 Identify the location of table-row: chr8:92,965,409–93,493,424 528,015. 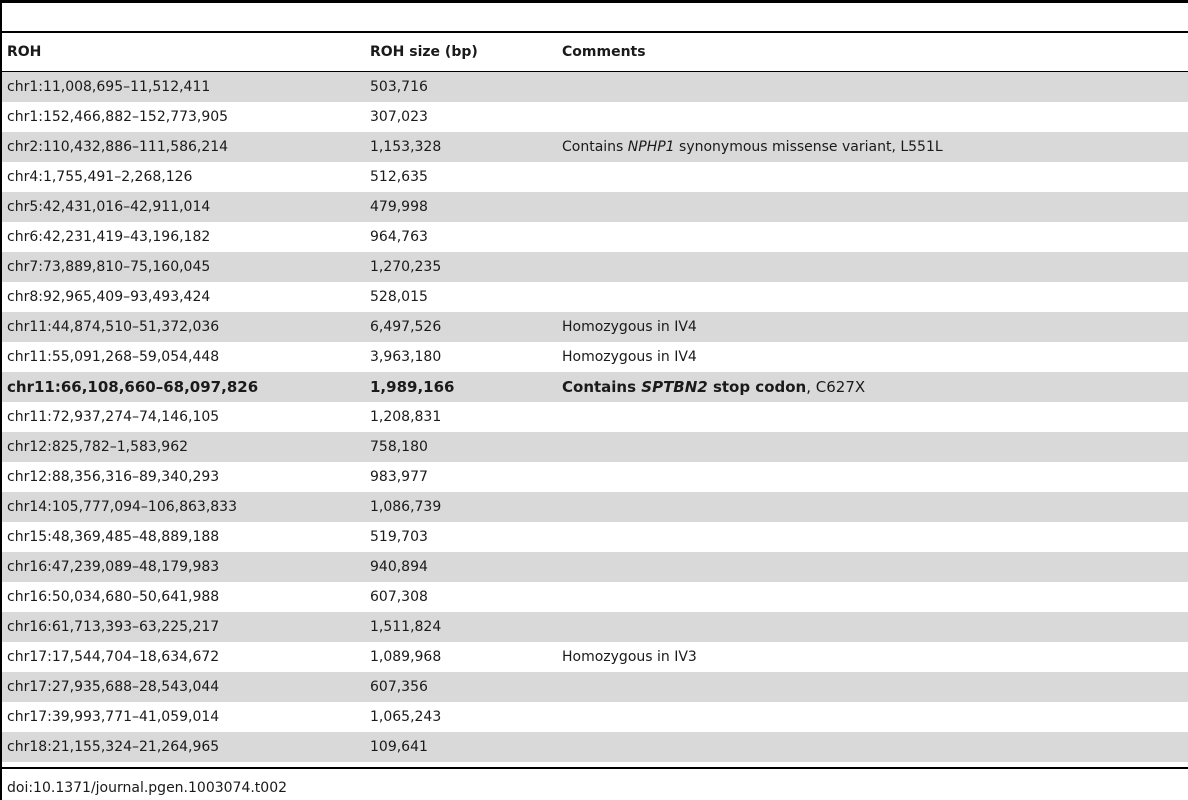
(595, 297).